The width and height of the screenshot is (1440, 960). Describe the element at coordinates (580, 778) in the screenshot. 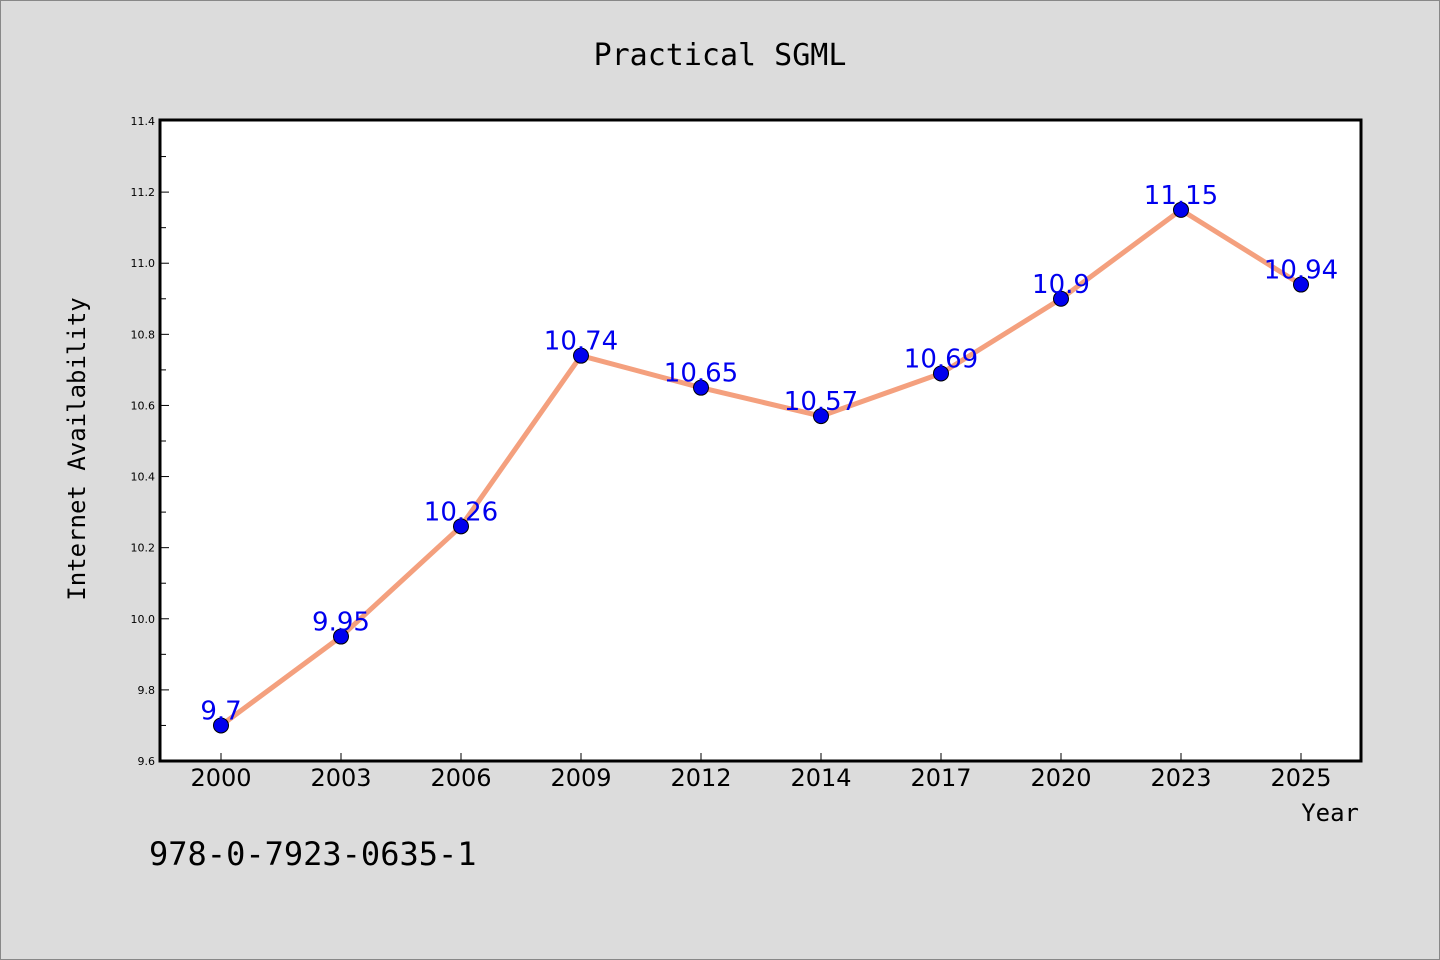

I see `x-tick-label: 2009` at that location.